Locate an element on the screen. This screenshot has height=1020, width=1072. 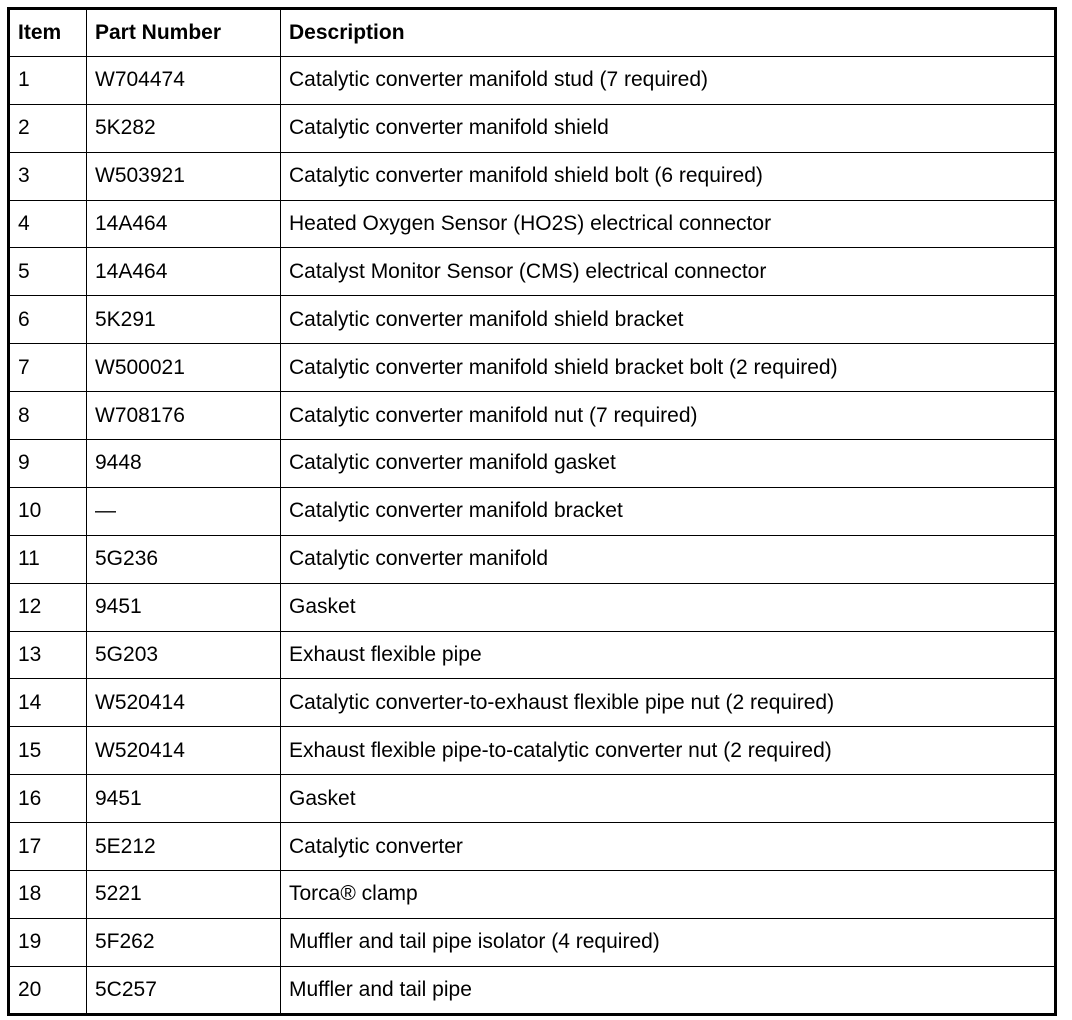
header-row: Item Part Number Description is located at coordinates (532, 32).